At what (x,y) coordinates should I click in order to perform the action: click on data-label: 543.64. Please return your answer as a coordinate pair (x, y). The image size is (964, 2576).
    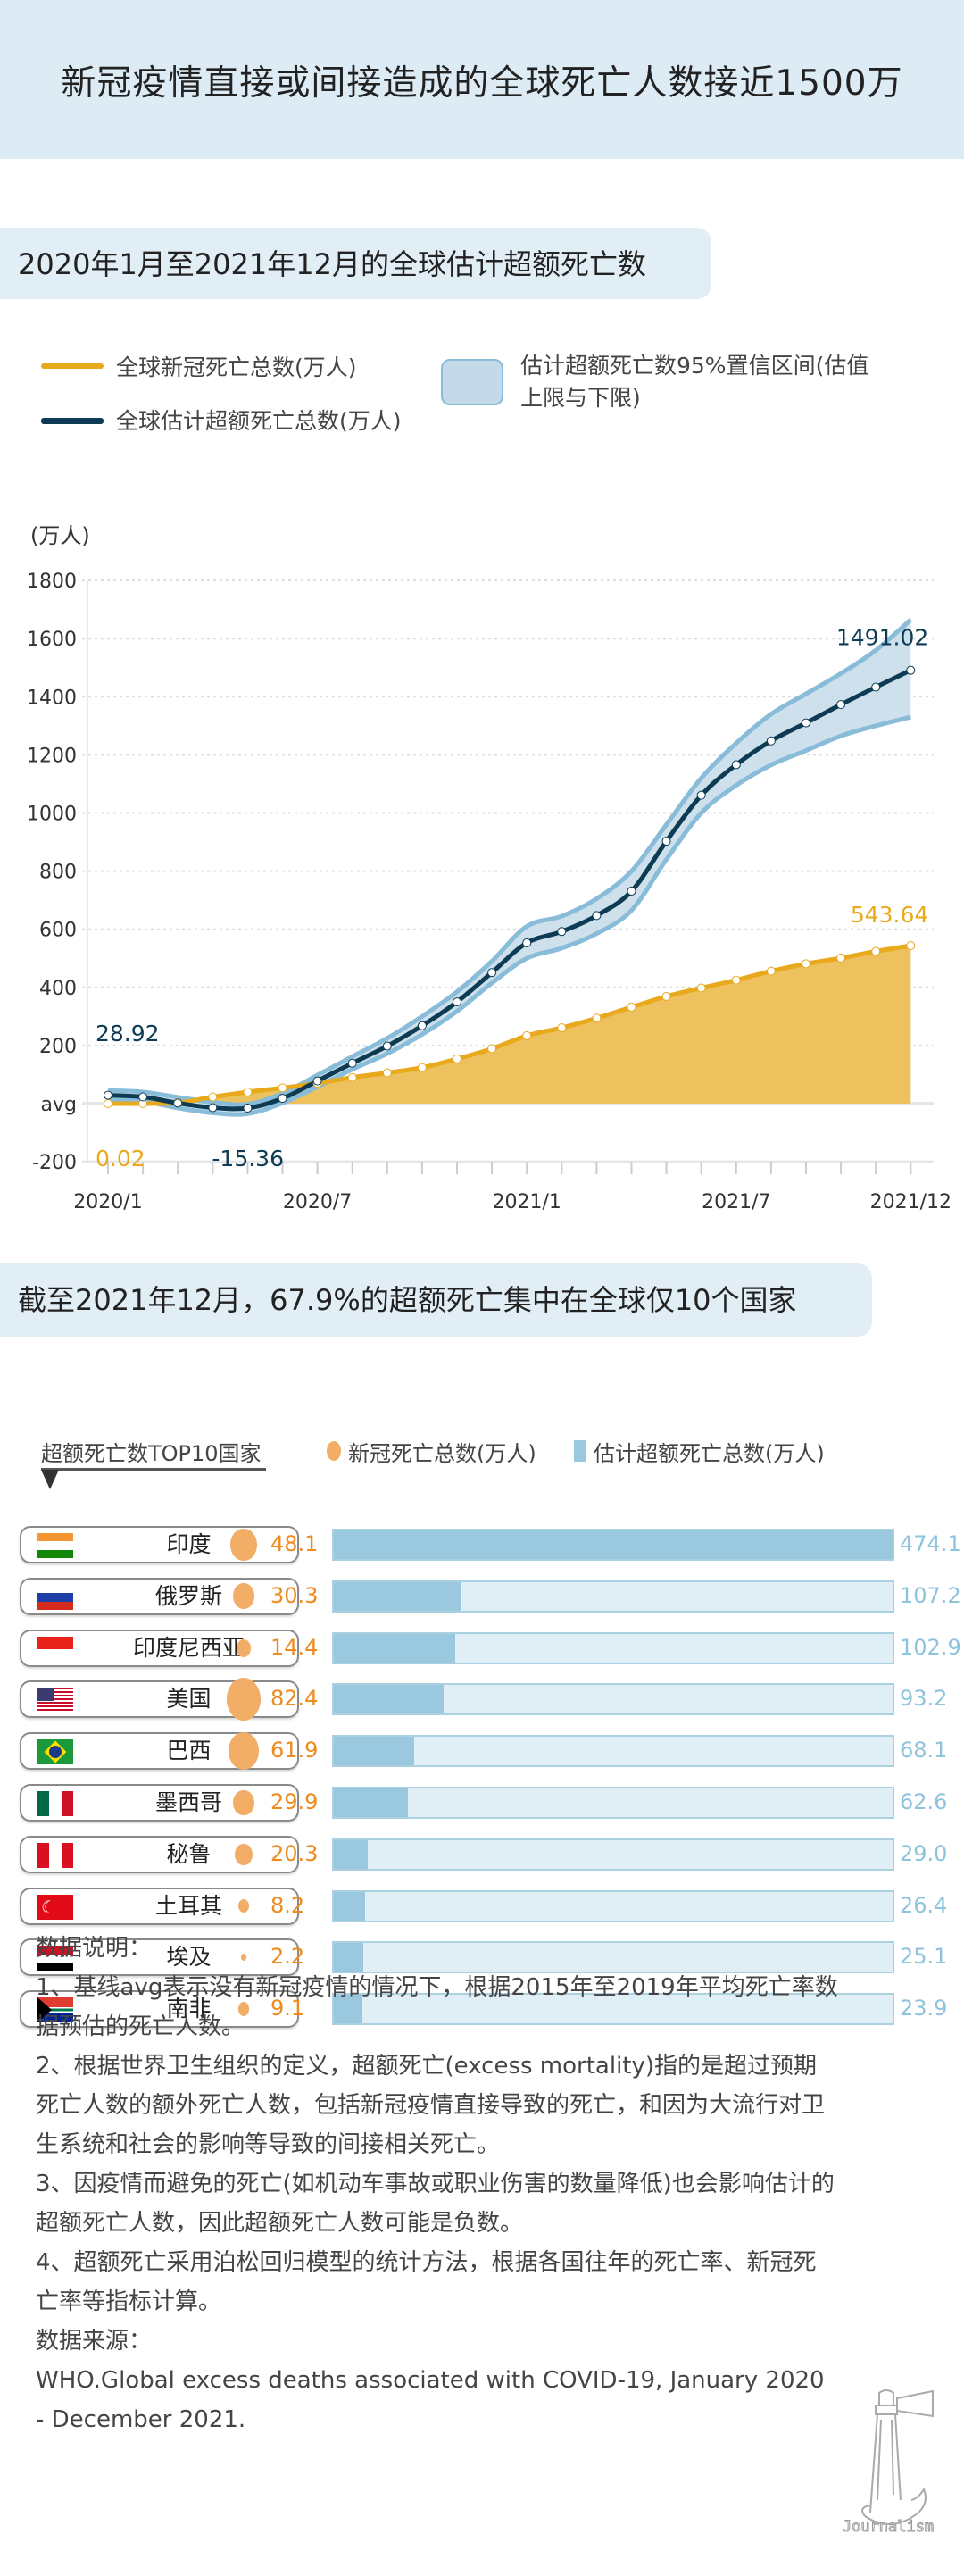
    Looking at the image, I should click on (890, 915).